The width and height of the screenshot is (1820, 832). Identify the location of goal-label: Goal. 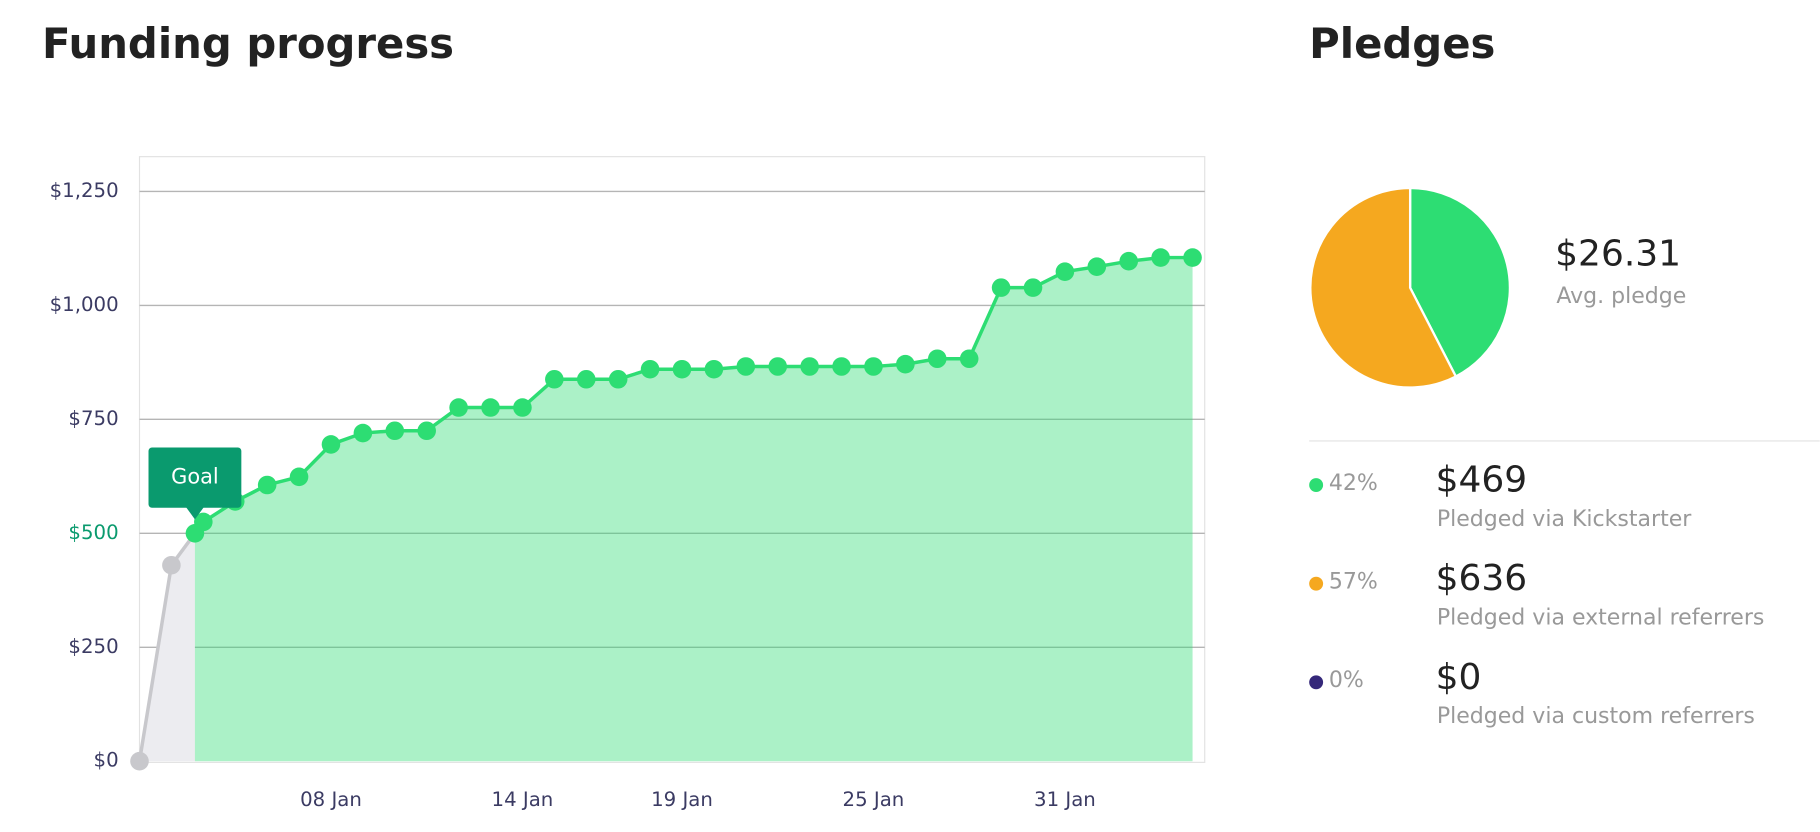
(195, 477).